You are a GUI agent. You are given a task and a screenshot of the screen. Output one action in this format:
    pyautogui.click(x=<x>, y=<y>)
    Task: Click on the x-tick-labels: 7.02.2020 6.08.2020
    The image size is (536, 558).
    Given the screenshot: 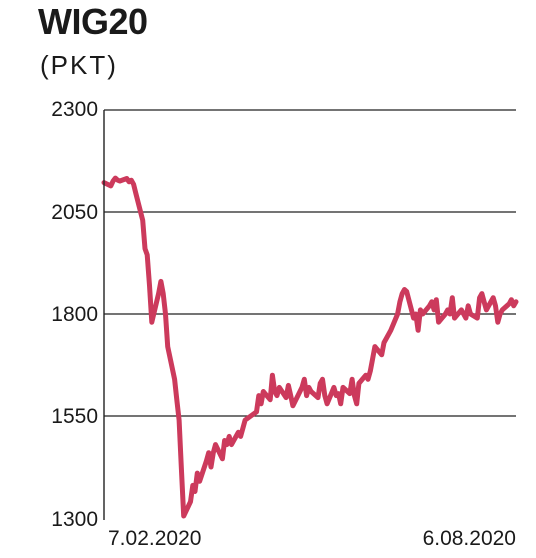 What is the action you would take?
    pyautogui.click(x=312, y=538)
    